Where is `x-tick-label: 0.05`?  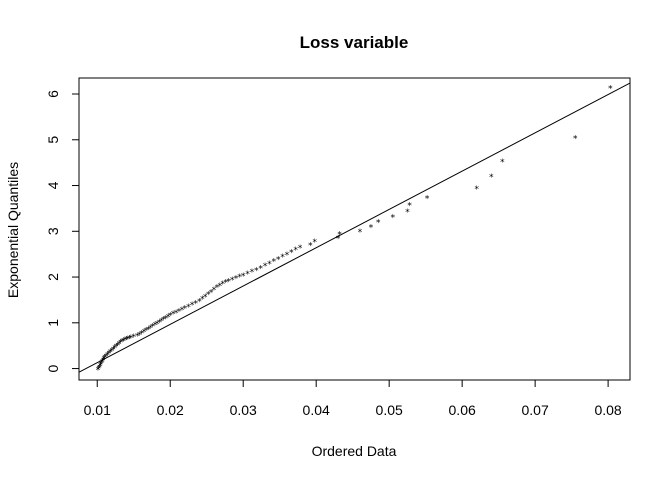 x-tick-label: 0.05 is located at coordinates (389, 410).